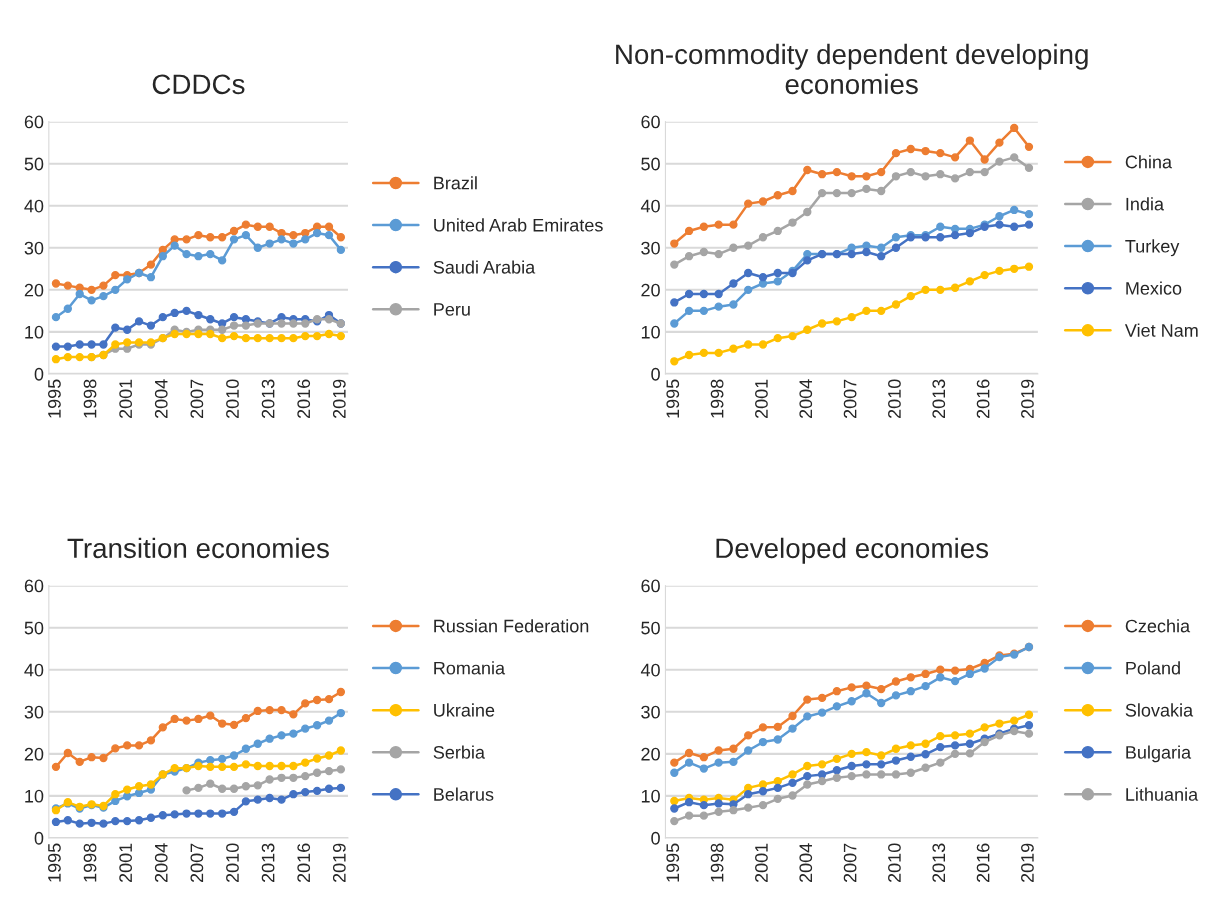  Describe the element at coordinates (852, 69) in the screenshot. I see `chart-title: Non-commodity dependent developing economies` at that location.